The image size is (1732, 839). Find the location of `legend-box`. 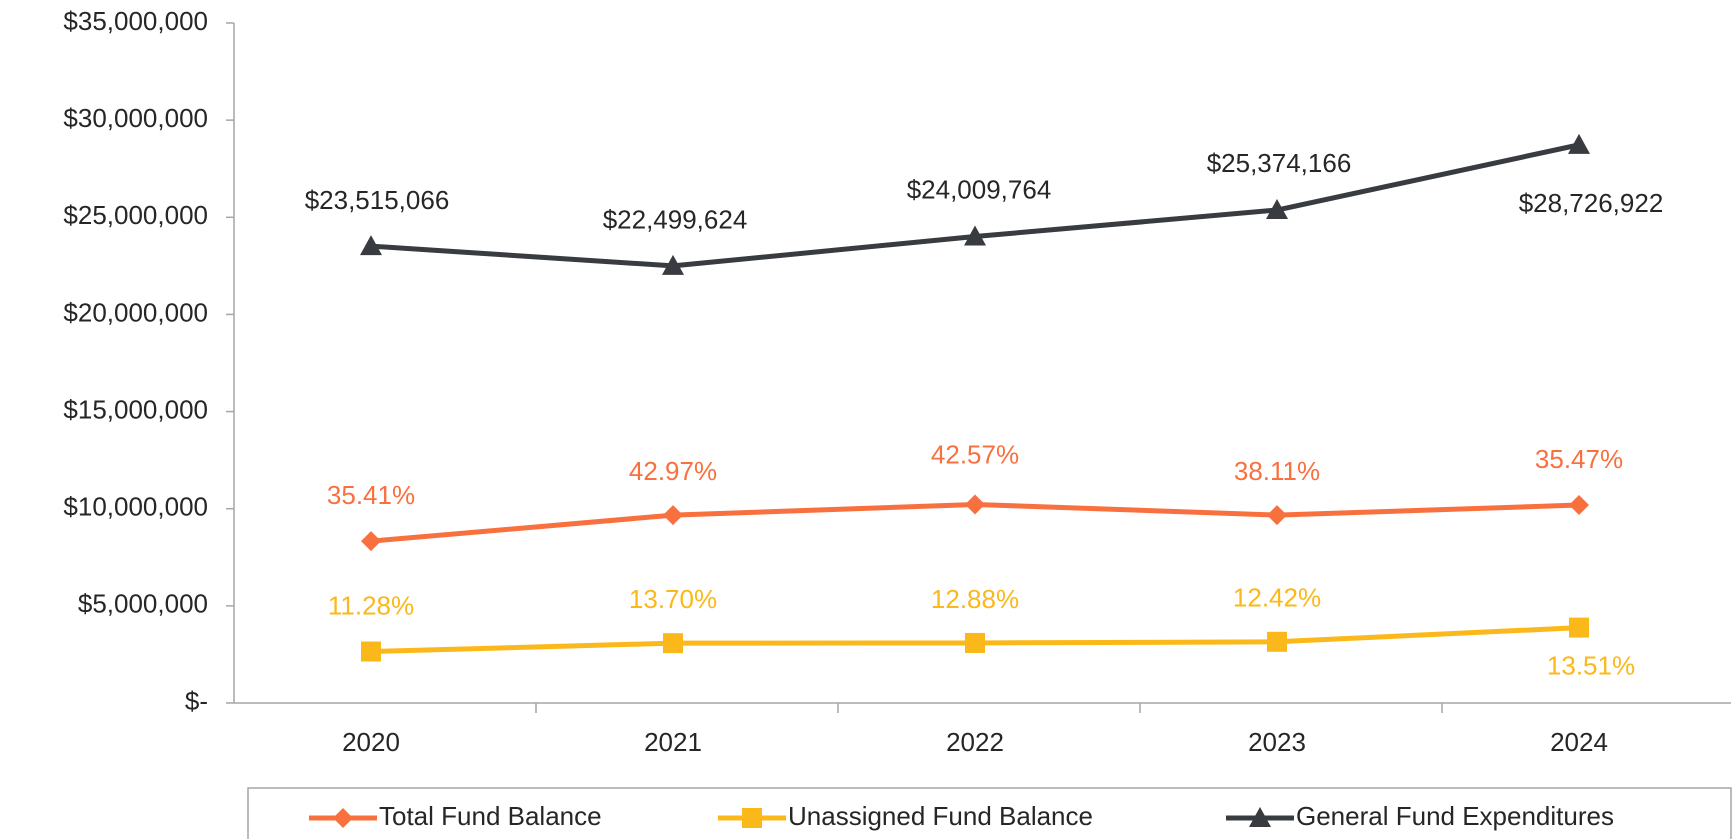

legend-box is located at coordinates (989, 813).